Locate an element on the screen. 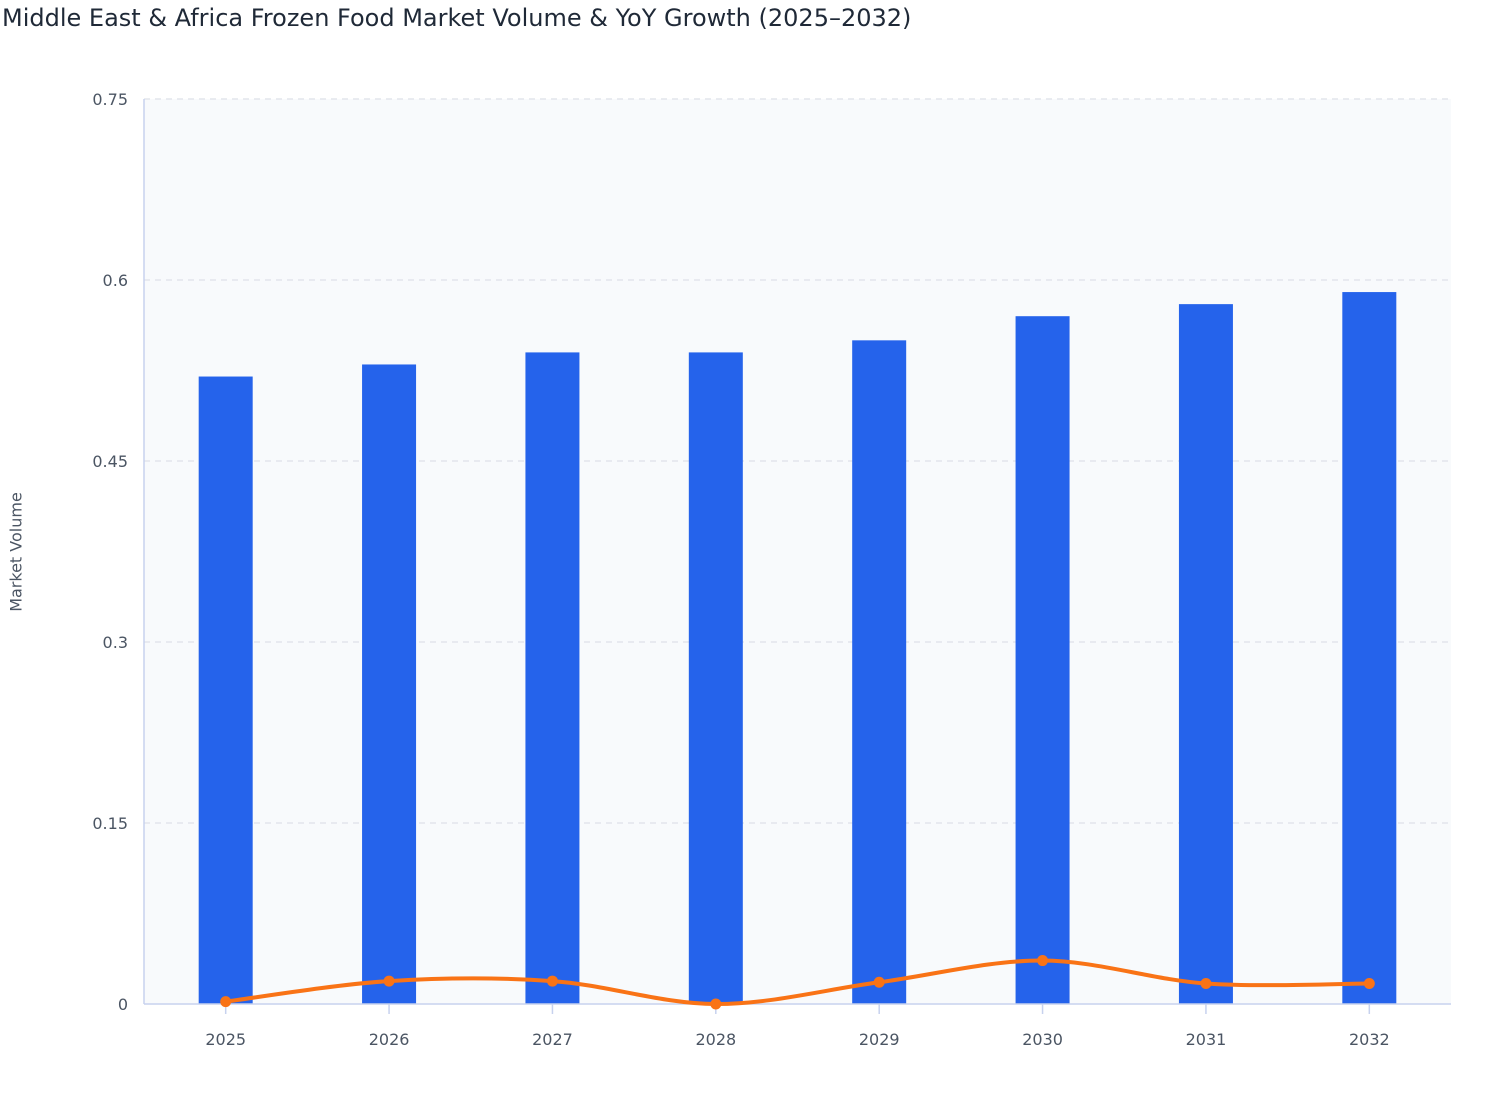 The width and height of the screenshot is (1508, 1120). y-tick-label: 0.3 is located at coordinates (115, 642).